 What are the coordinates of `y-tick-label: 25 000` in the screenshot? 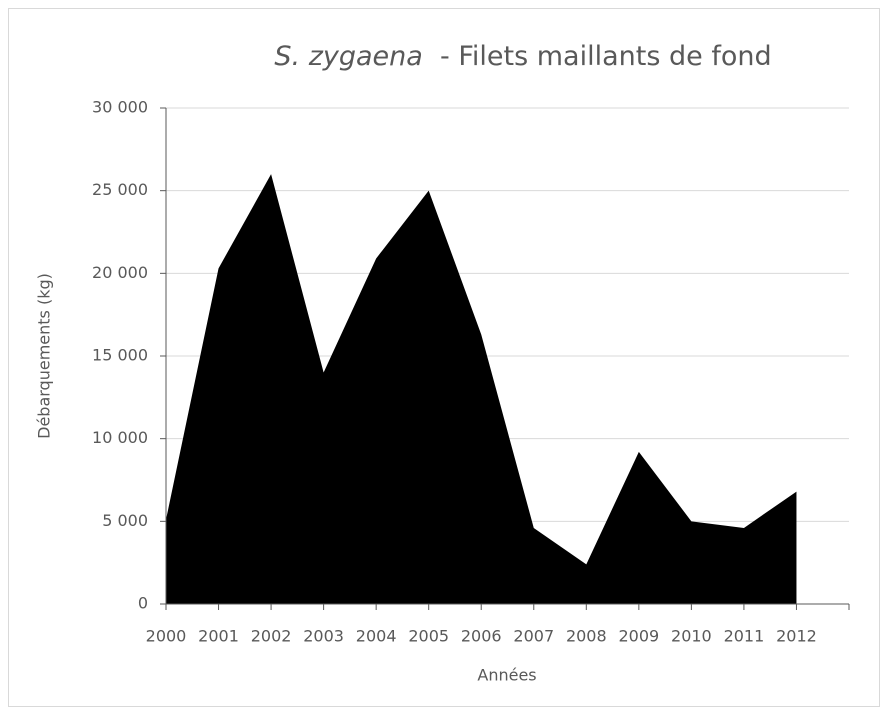 It's located at (120, 189).